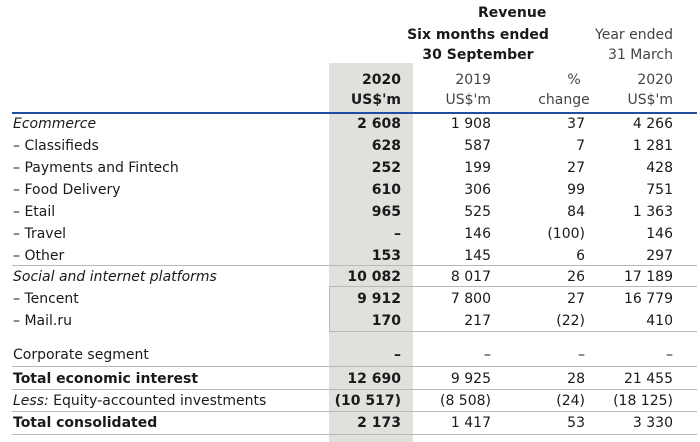 This screenshot has height=442, width=700. What do you see at coordinates (655, 80) in the screenshot?
I see `col-ye-year: 2020` at bounding box center [655, 80].